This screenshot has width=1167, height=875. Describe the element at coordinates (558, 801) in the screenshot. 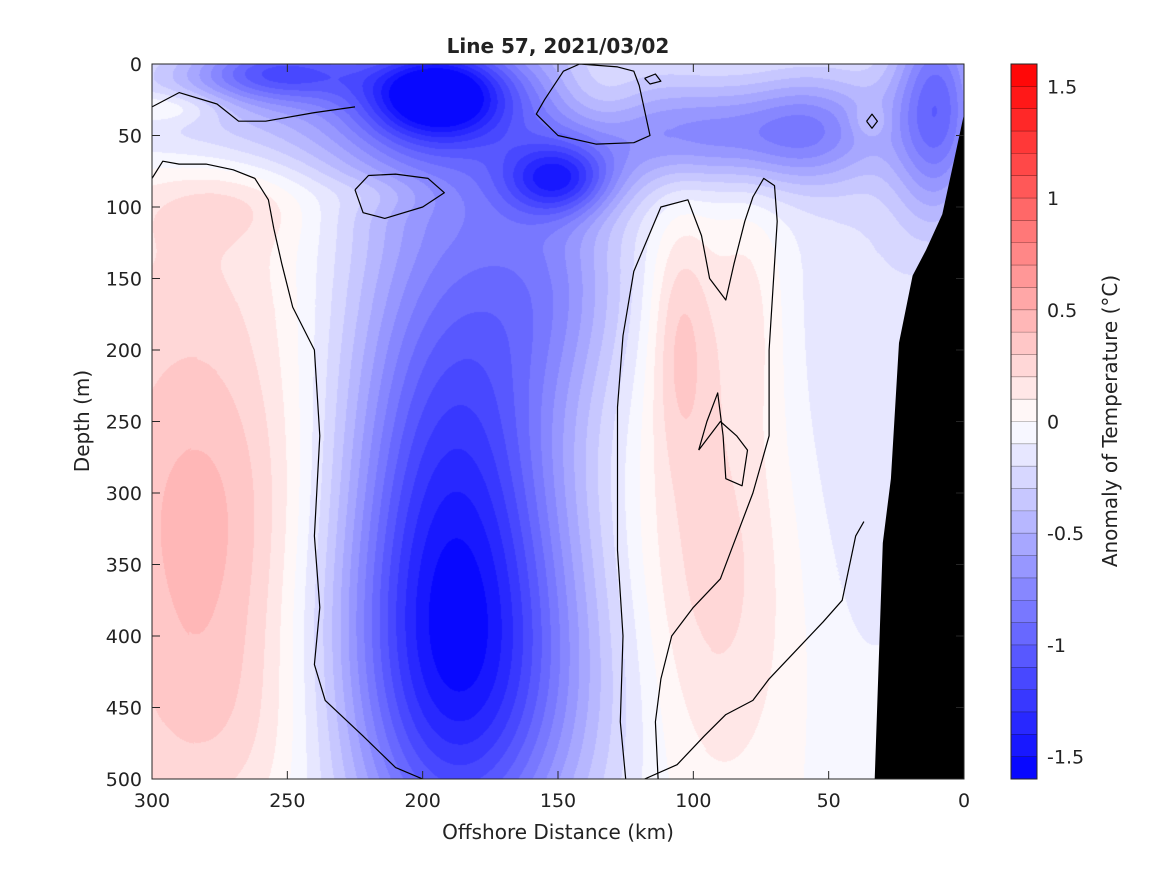

I see `x-tick-label: 150` at that location.